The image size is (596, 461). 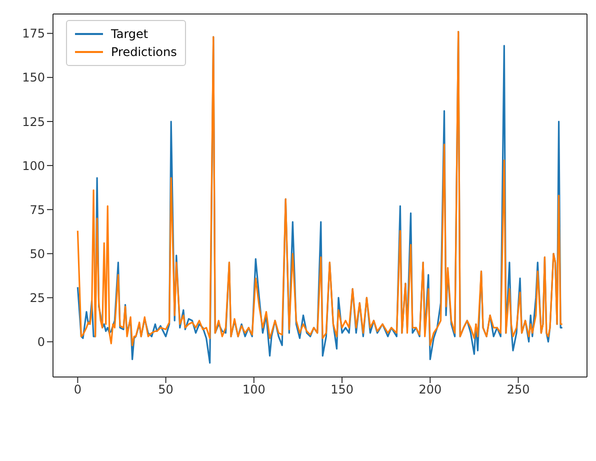 I want to click on legend-label: Target, so click(x=129, y=34).